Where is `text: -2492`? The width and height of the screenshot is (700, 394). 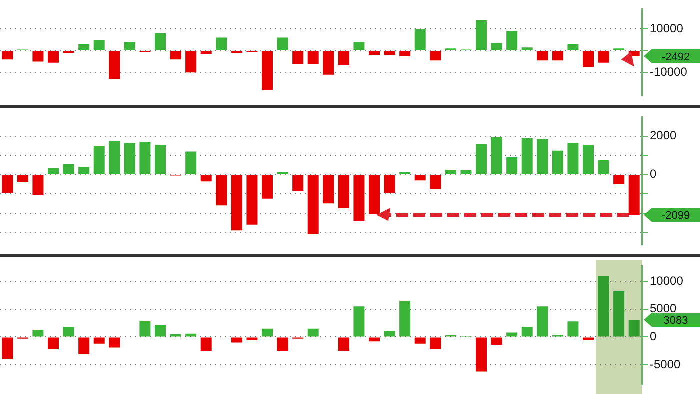 text: -2492 is located at coordinates (676, 57).